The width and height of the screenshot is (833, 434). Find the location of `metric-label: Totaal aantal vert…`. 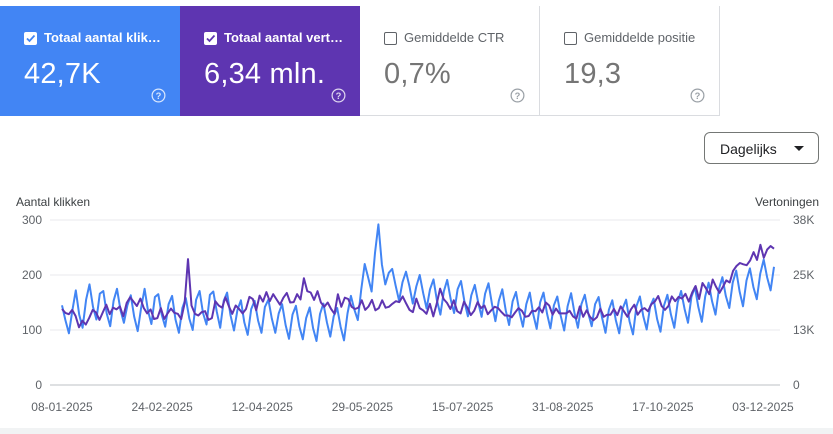

metric-label: Totaal aantal vert… is located at coordinates (283, 37).